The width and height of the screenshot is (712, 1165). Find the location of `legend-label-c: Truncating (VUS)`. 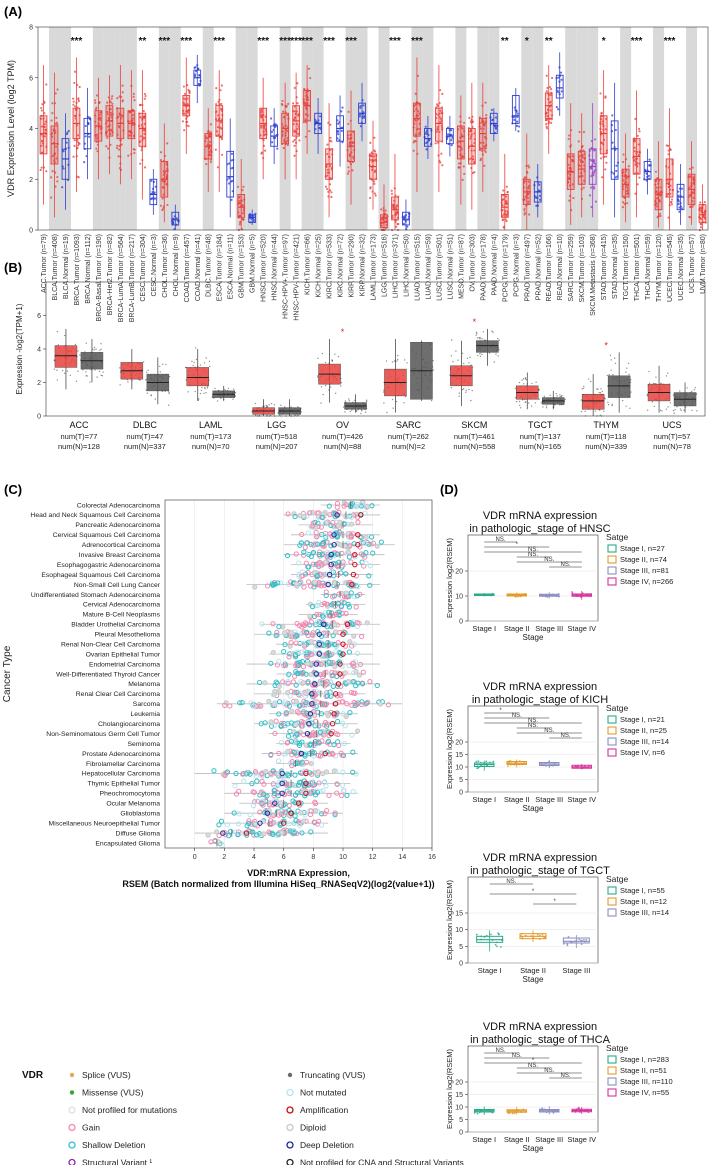

legend-label-c: Truncating (VUS) is located at coordinates (333, 1075).